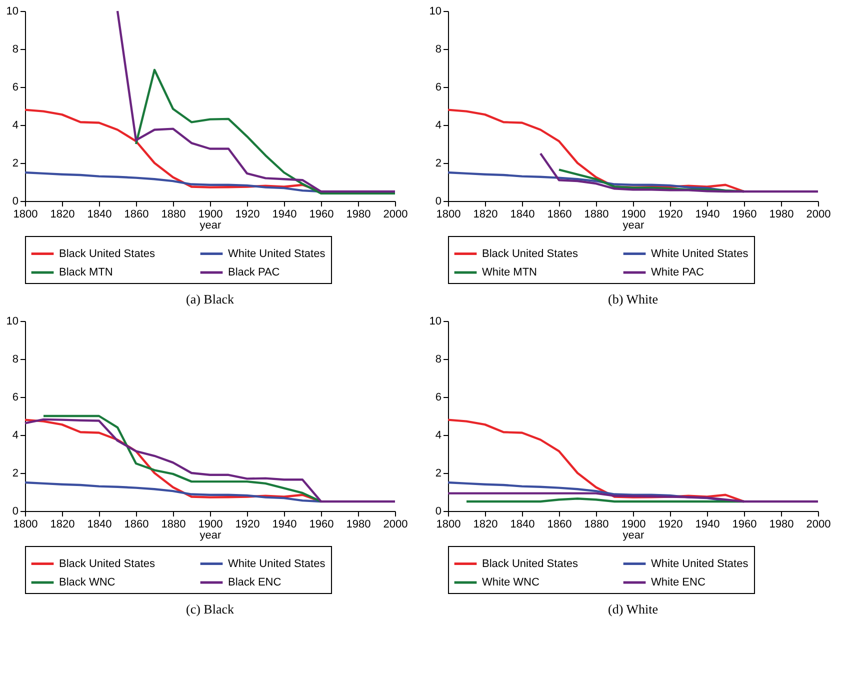 Image resolution: width=868 pixels, height=674 pixels. What do you see at coordinates (254, 272) in the screenshot?
I see `legend-label: Black PAC` at bounding box center [254, 272].